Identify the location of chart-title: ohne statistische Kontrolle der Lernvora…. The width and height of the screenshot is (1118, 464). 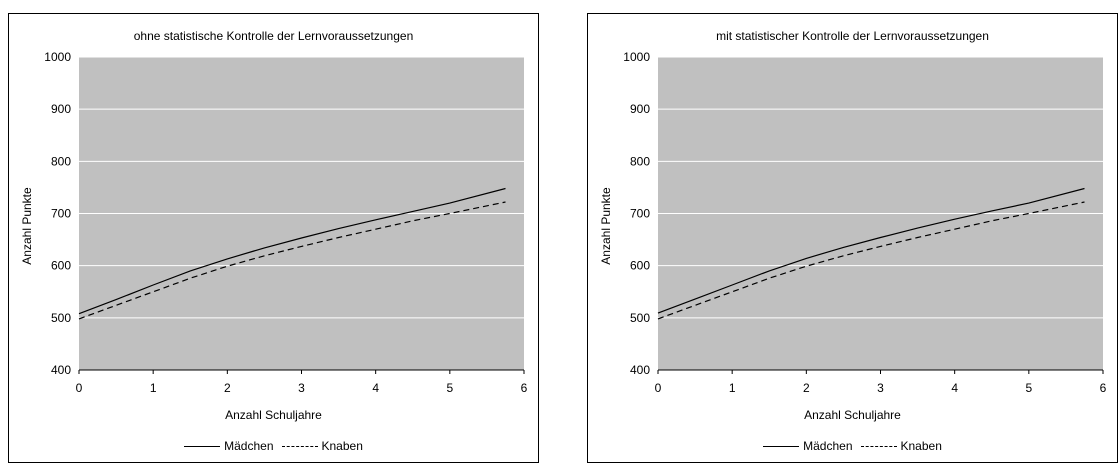
(273, 36).